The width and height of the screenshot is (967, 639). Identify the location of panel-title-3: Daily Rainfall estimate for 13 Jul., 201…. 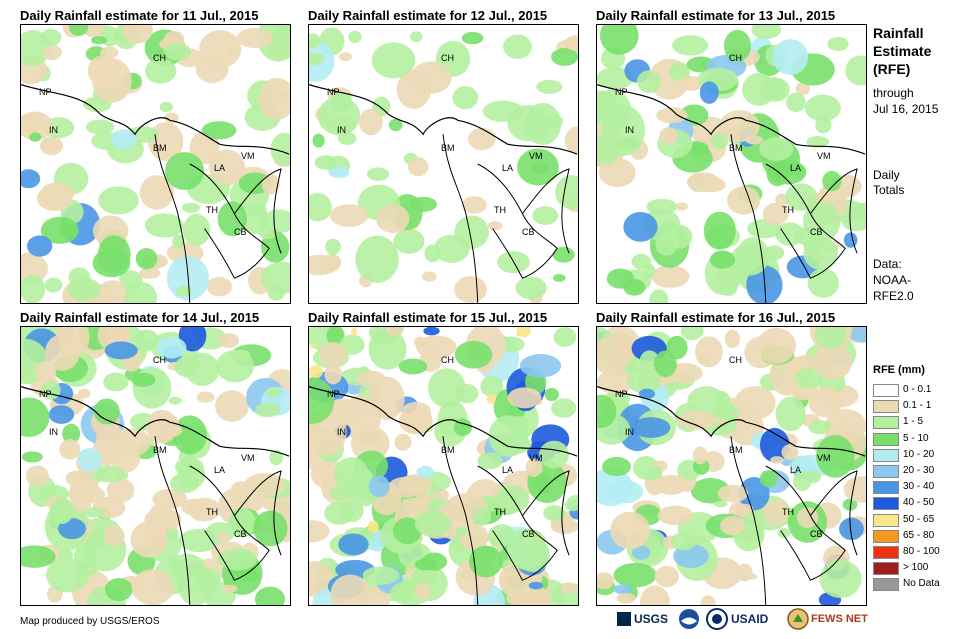
(716, 15).